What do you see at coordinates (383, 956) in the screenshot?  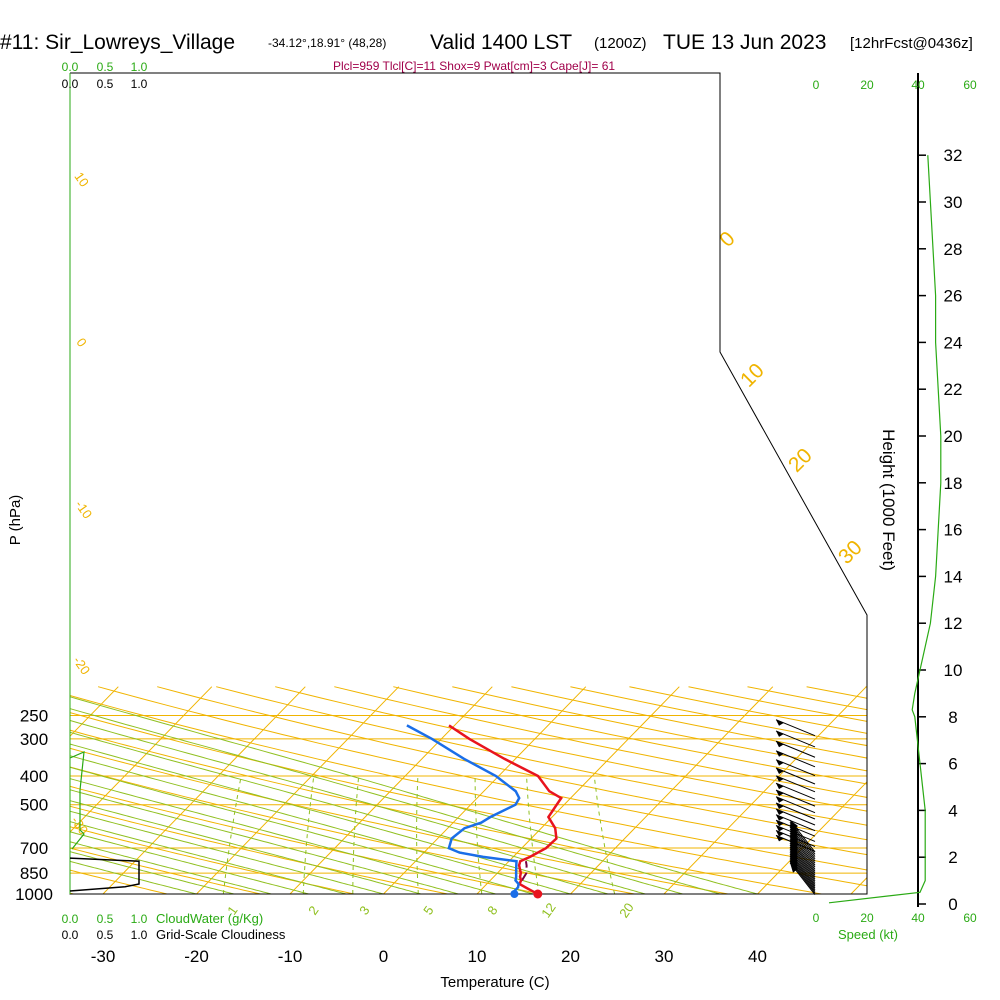 I see `x-tick-label: 0` at bounding box center [383, 956].